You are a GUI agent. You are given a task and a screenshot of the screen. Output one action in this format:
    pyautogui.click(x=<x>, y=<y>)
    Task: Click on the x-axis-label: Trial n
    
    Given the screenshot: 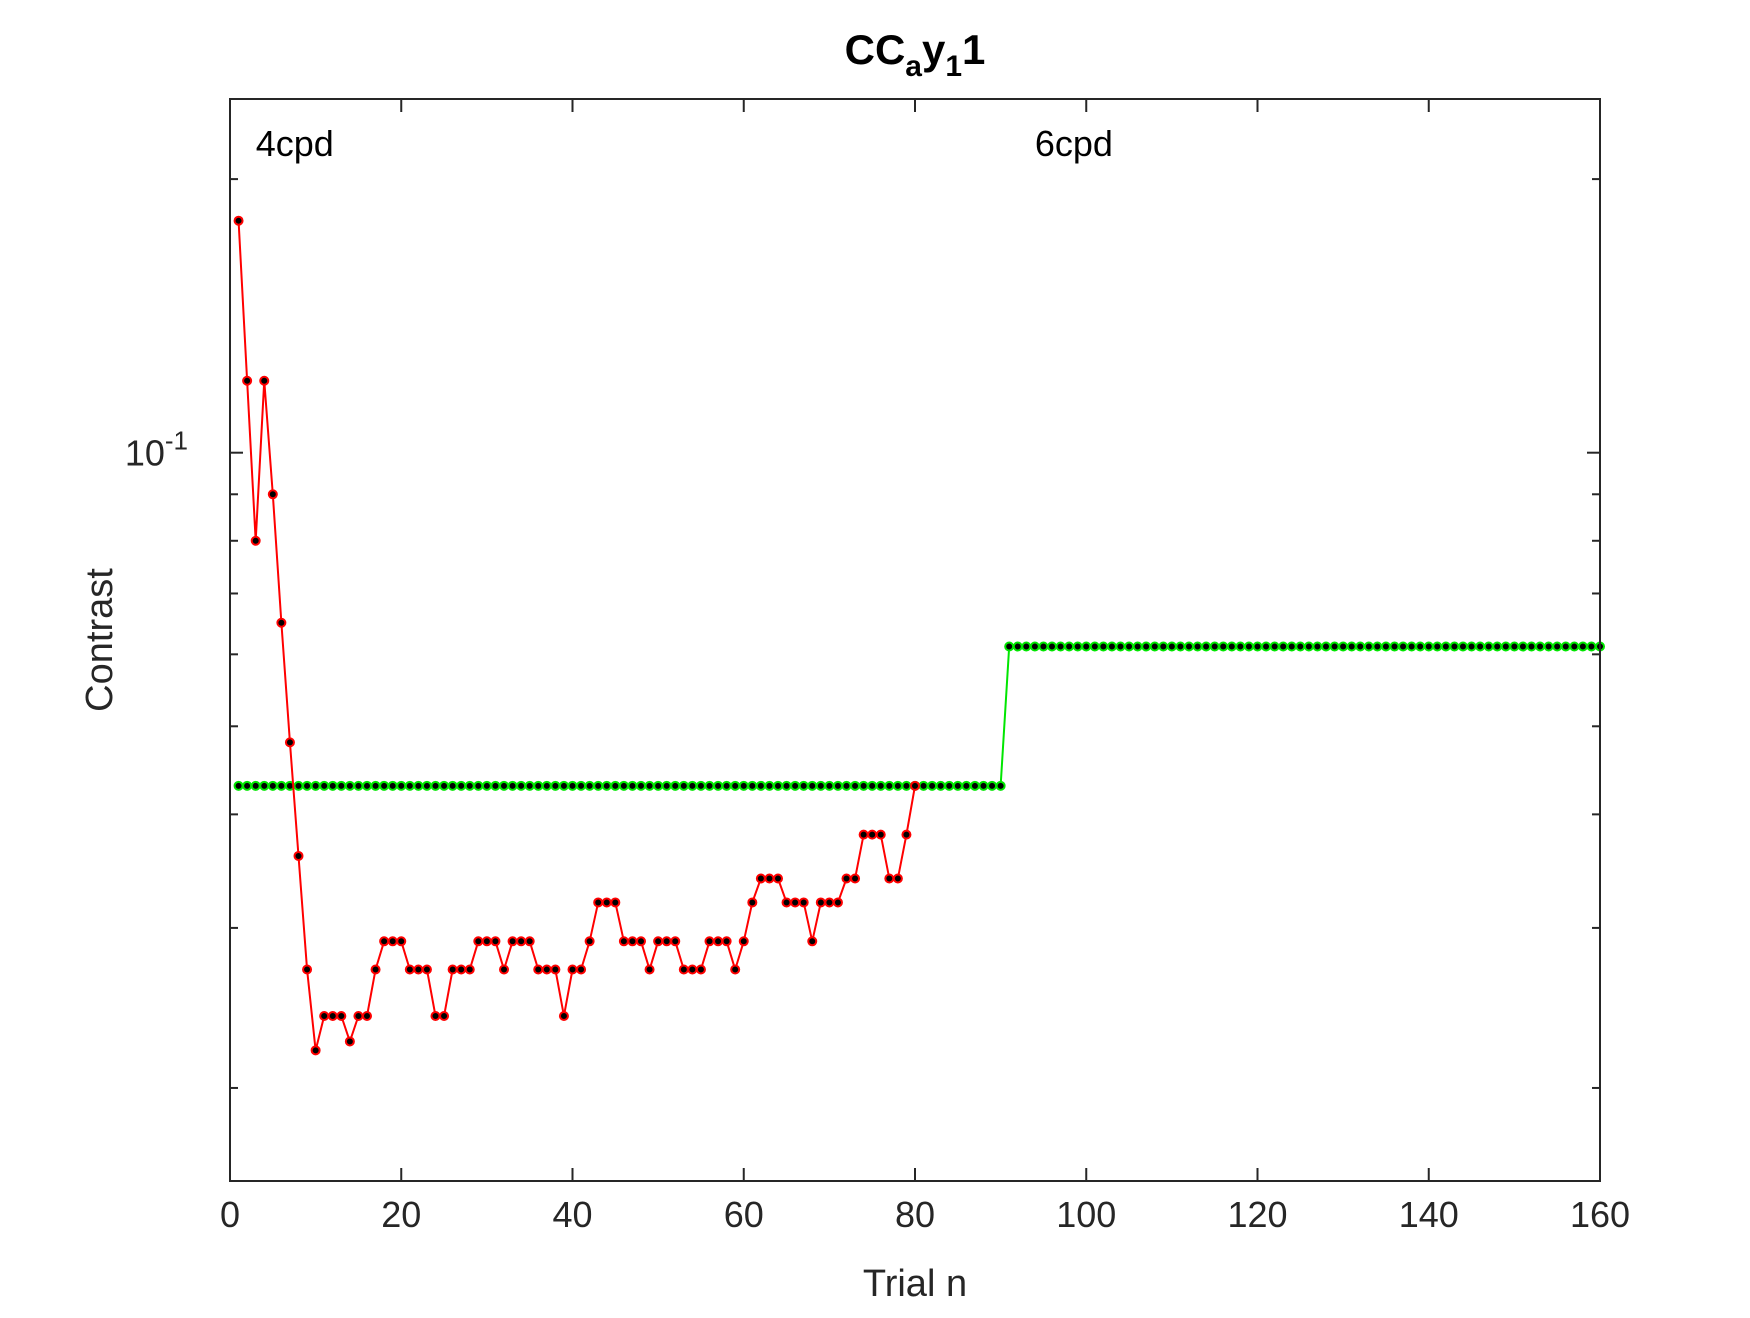 What is the action you would take?
    pyautogui.click(x=915, y=1284)
    